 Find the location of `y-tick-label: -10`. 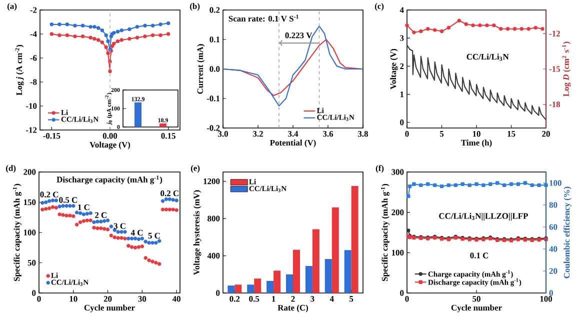

y-tick-label: -10 is located at coordinates (31, 106).